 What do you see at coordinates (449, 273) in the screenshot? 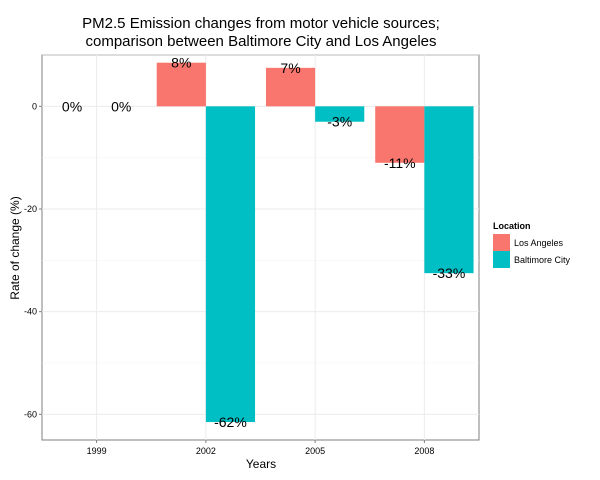
I see `data-label-baltimore-city-2008: -33%` at bounding box center [449, 273].